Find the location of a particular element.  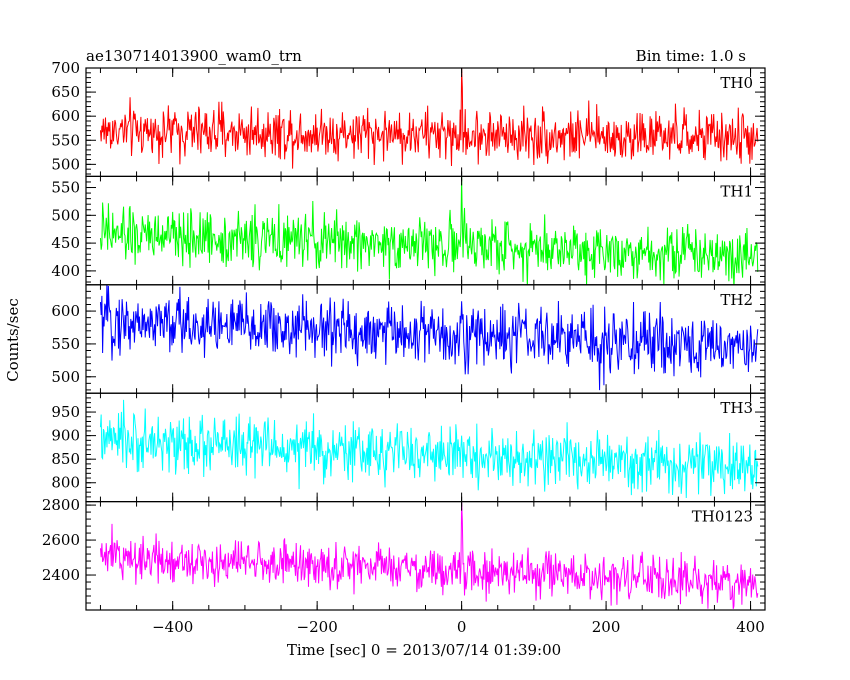

panel-label-th1: TH1 is located at coordinates (736, 191).